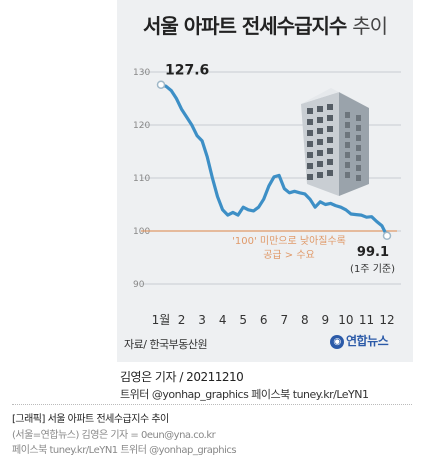 This screenshot has width=425, height=460. Describe the element at coordinates (354, 144) in the screenshot. I see `building-side` at that location.